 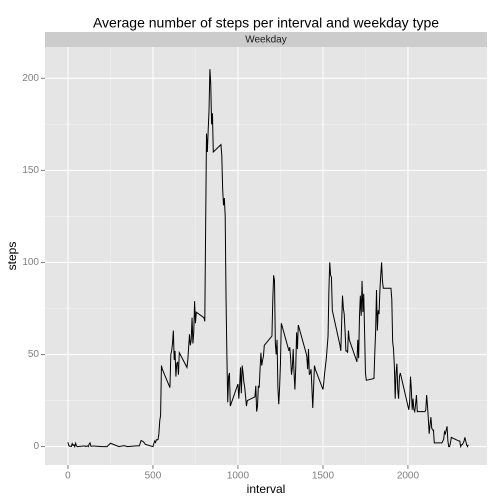 I want to click on facet-label: Weekday, so click(x=266, y=40).